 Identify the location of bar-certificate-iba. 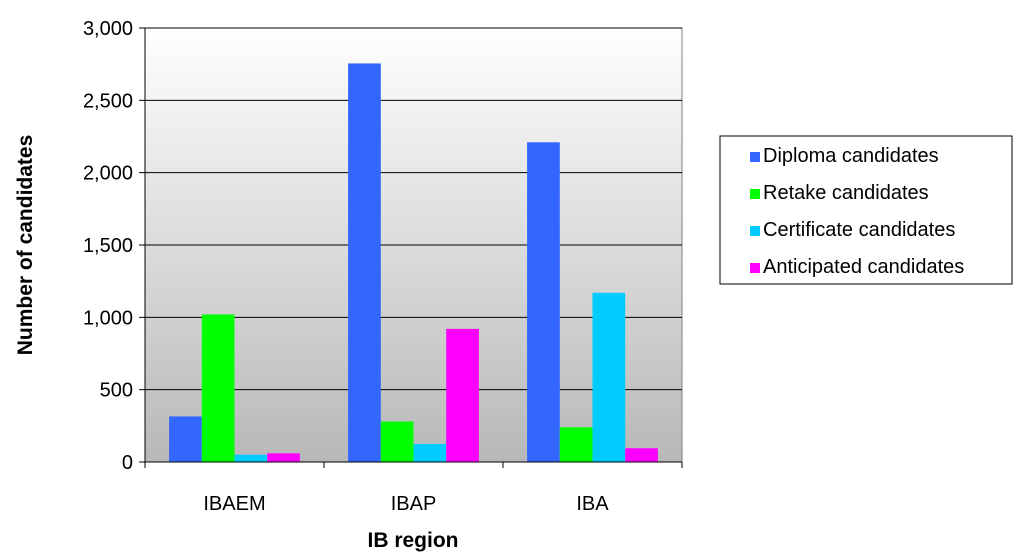
(609, 377).